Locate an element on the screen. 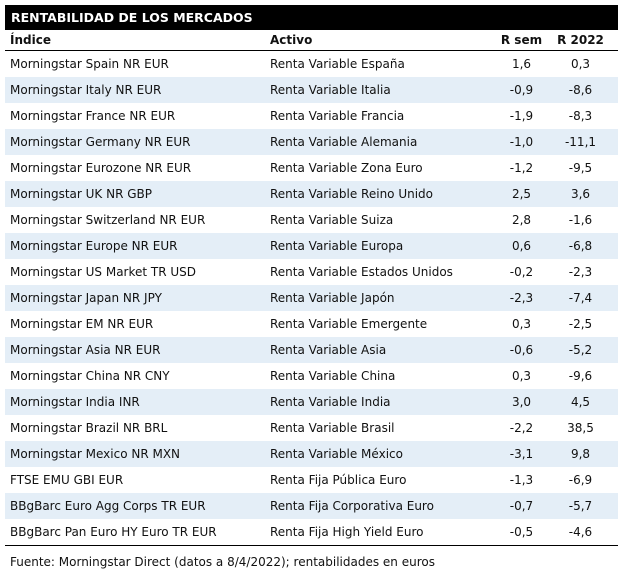 The image size is (623, 577). table-cell: -1,0 is located at coordinates (521, 142).